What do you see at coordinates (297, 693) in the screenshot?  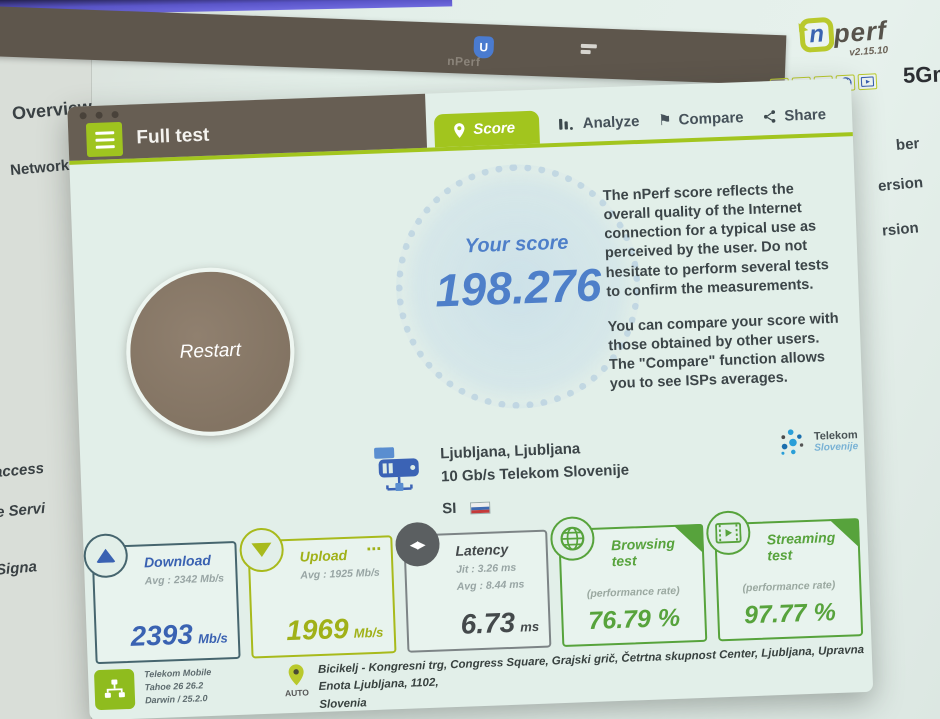 I see `location-mode: AUTO` at bounding box center [297, 693].